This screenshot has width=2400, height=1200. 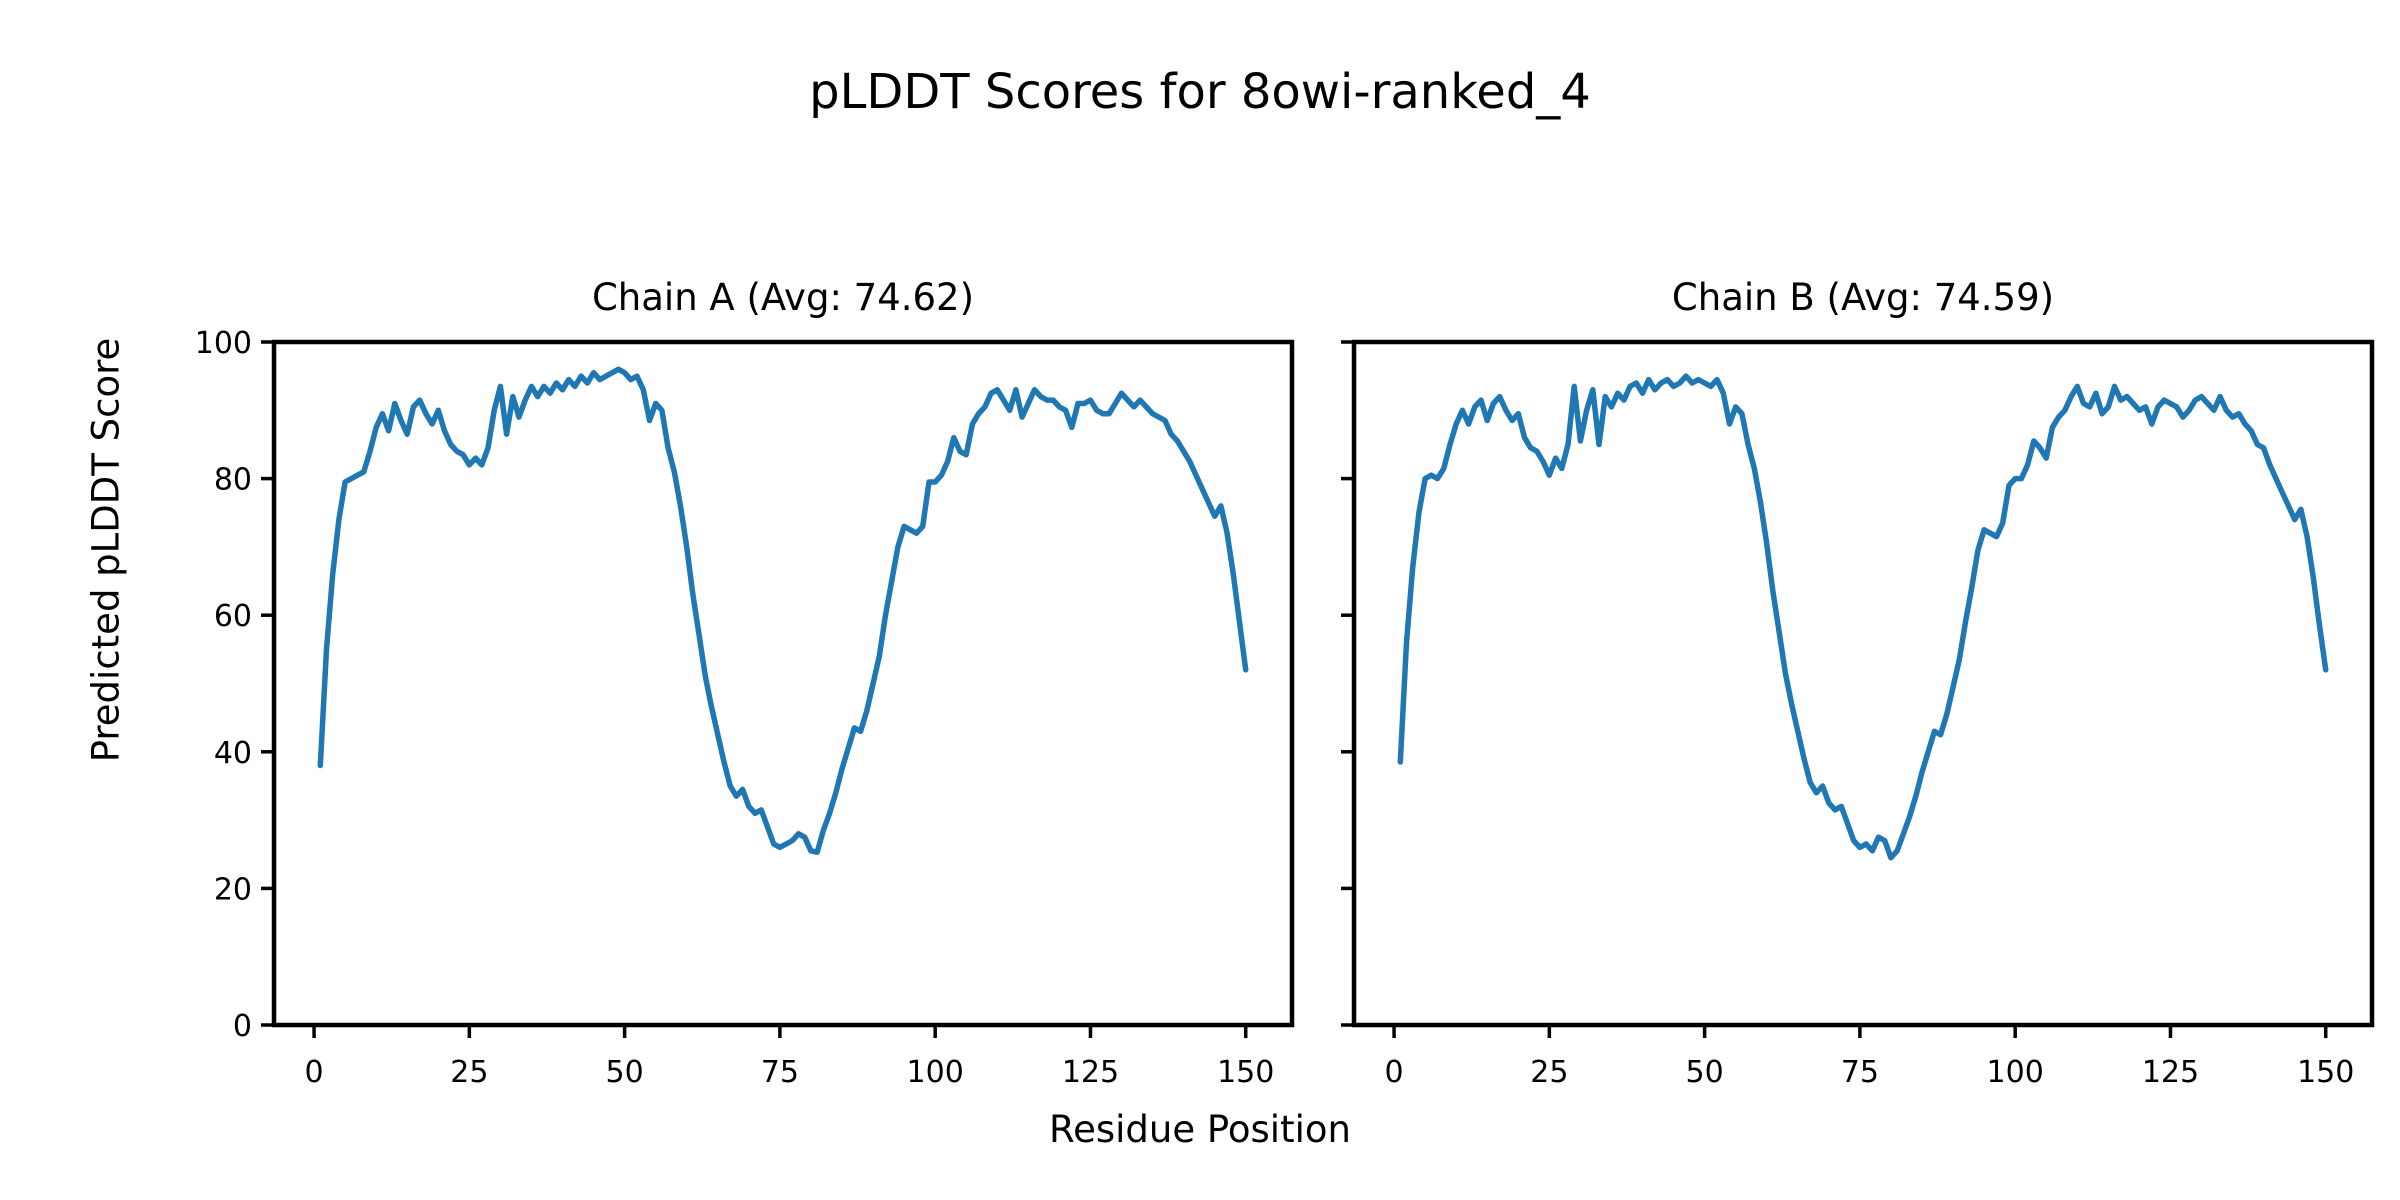 I want to click on y-tick-label: 100, so click(x=223, y=343).